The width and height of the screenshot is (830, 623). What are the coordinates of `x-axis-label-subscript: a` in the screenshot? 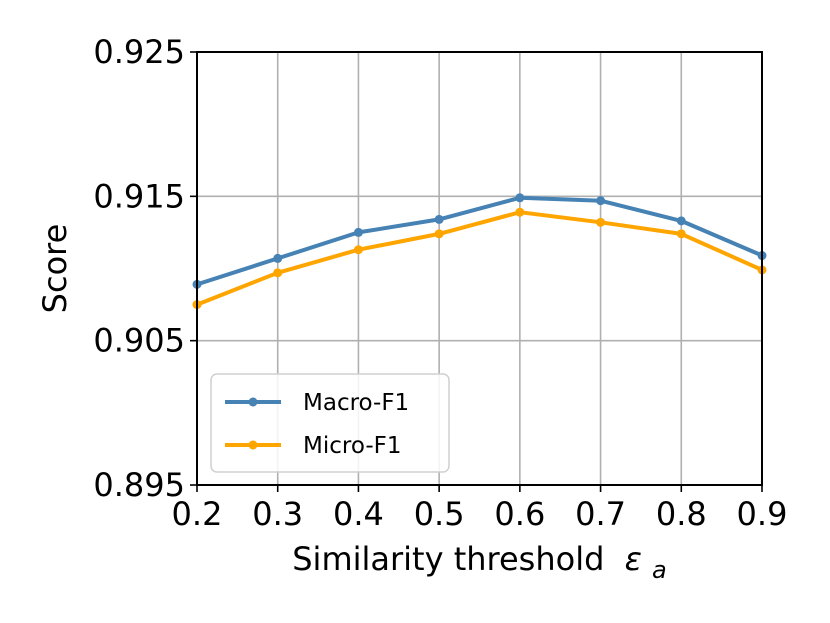 It's located at (659, 570).